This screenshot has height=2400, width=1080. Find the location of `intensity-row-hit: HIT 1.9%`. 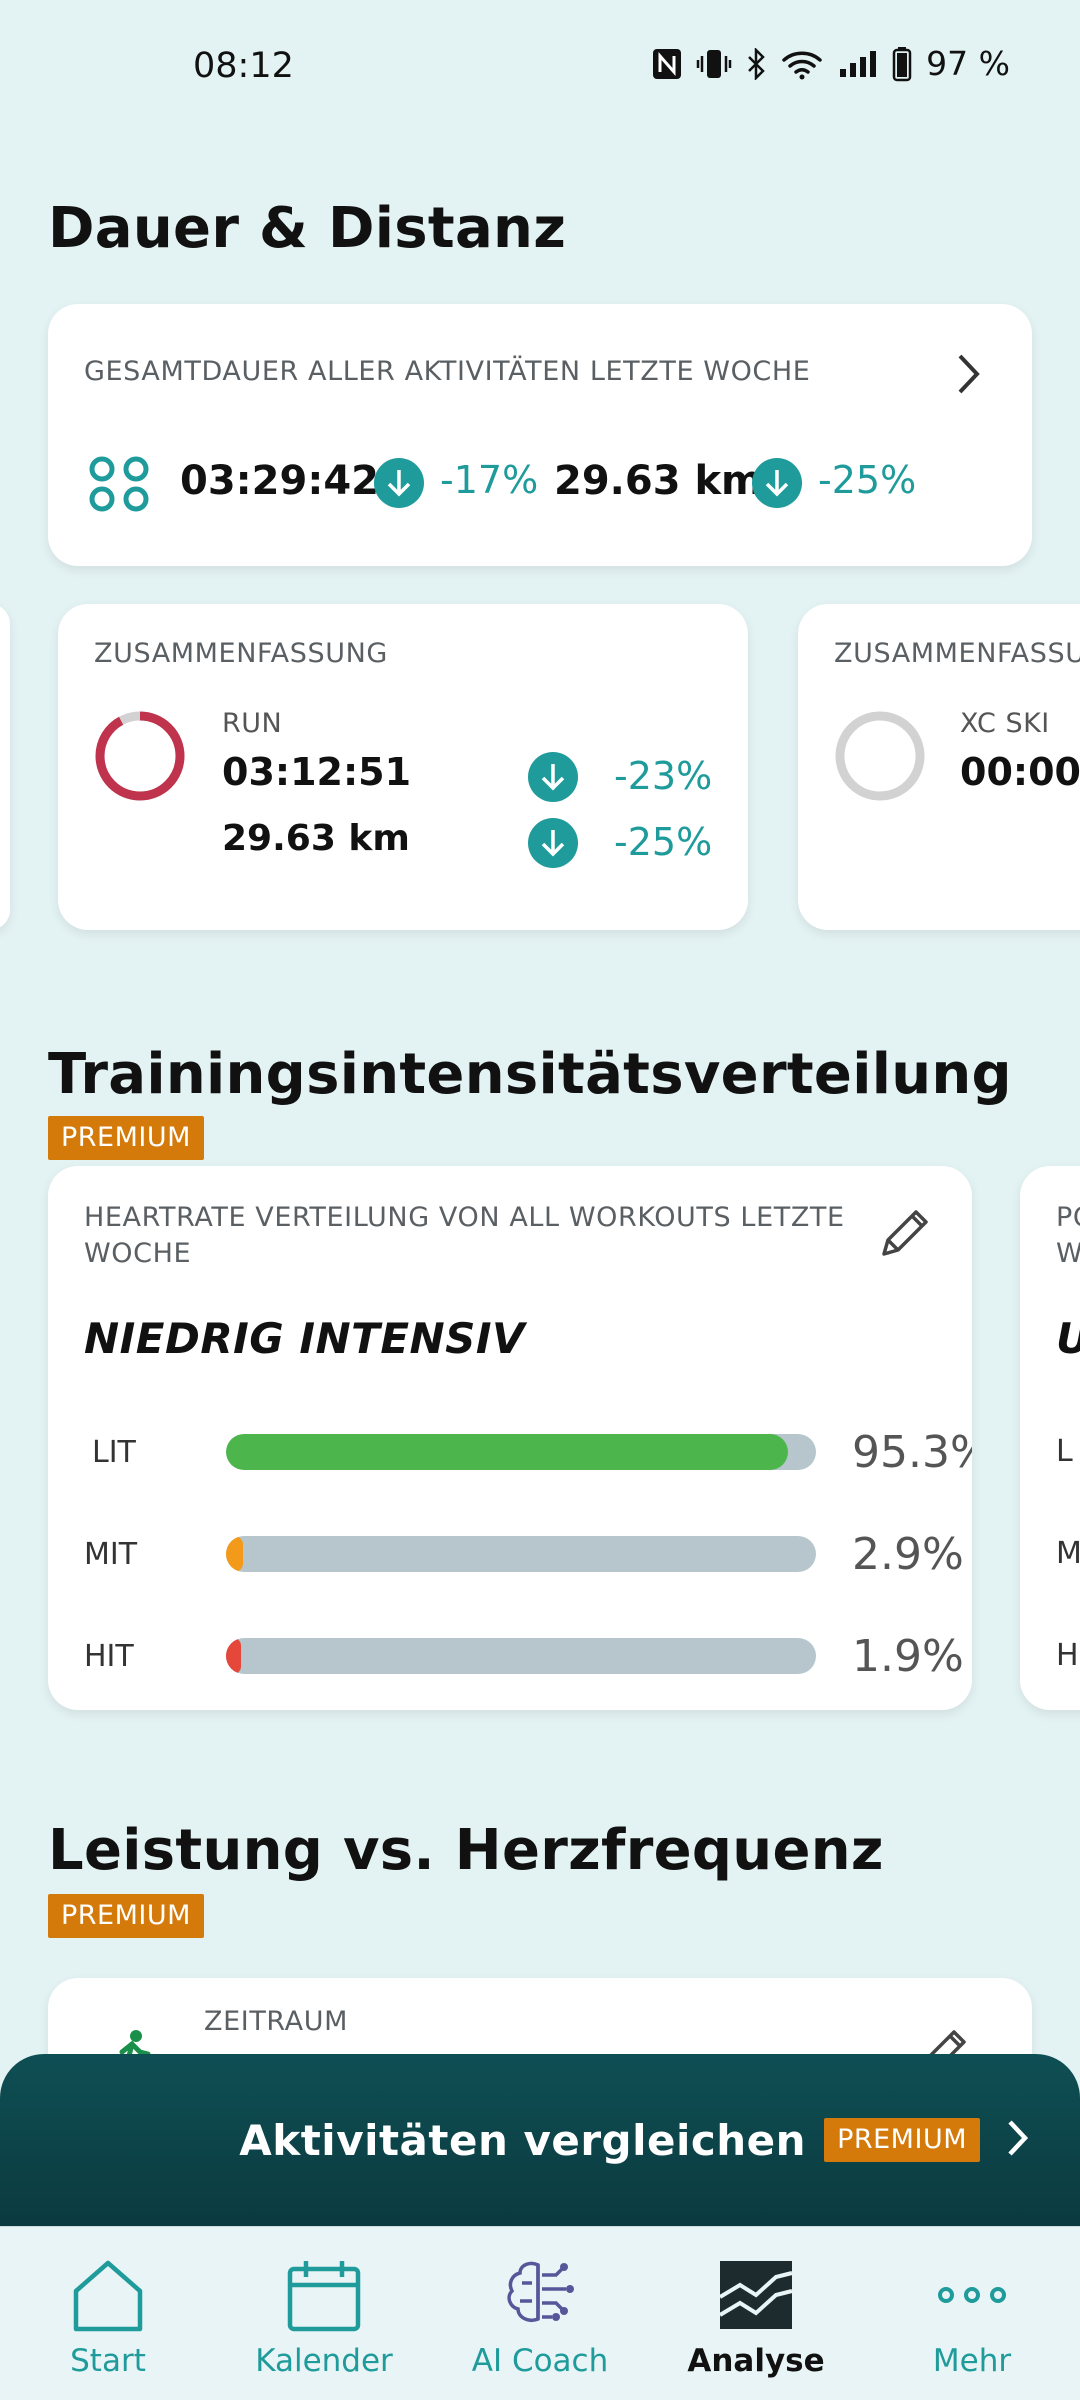

intensity-row-hit: HIT 1.9% is located at coordinates (524, 1656).